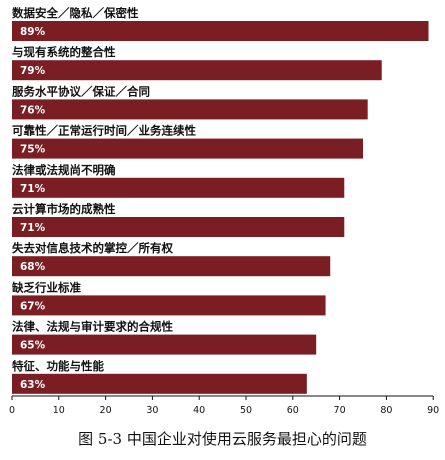 This screenshot has height=460, width=445. Describe the element at coordinates (104, 131) in the screenshot. I see `category-label: 可靠性／正常运行时间／业务连续性` at that location.